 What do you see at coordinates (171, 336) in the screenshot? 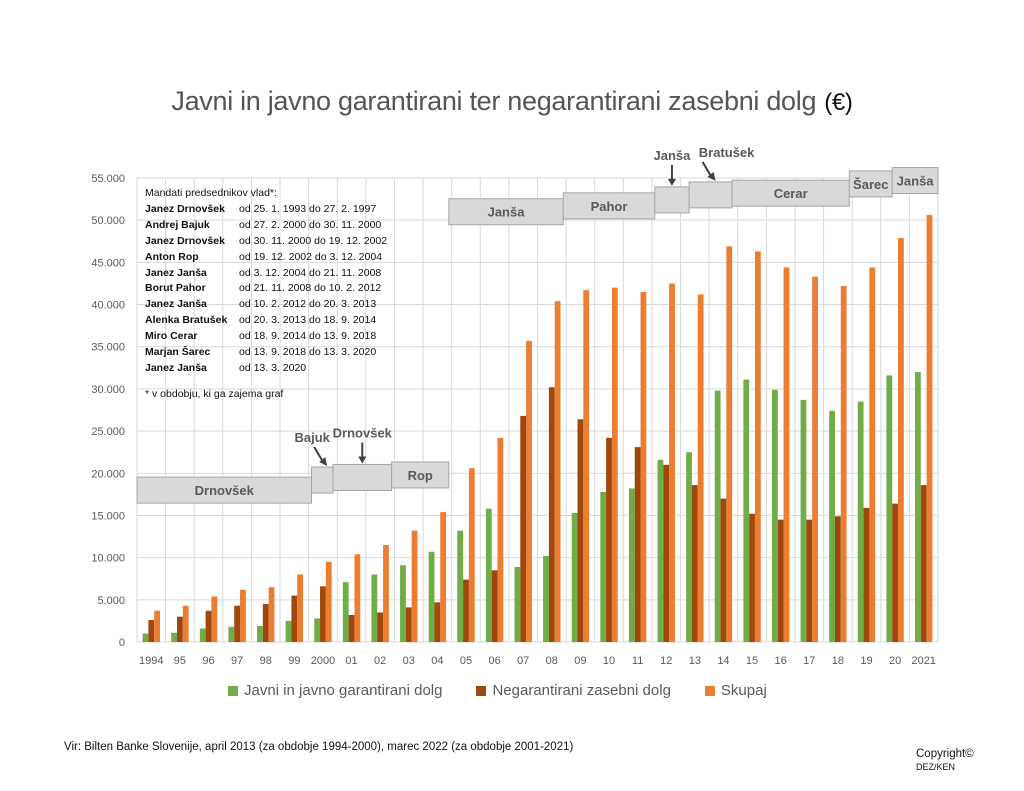
I see `pm-name: Miro Cerar` at bounding box center [171, 336].